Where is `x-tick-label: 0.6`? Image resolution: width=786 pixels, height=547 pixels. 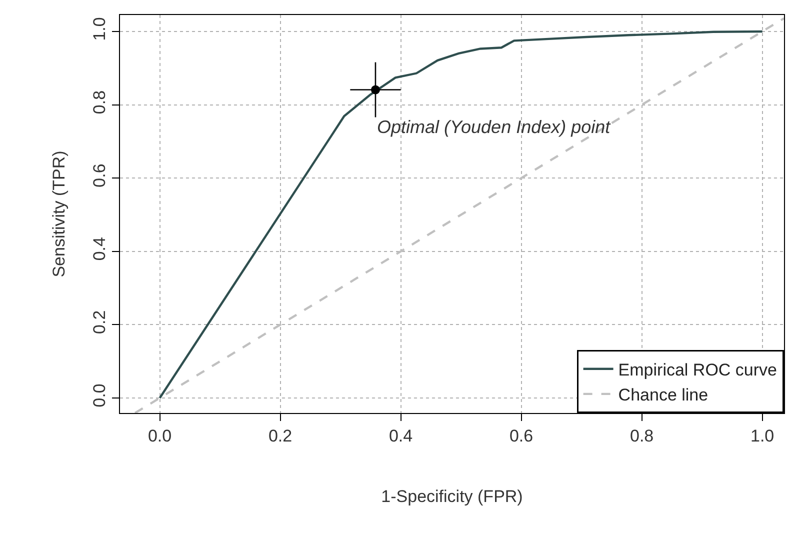
x-tick-label: 0.6 is located at coordinates (521, 436).